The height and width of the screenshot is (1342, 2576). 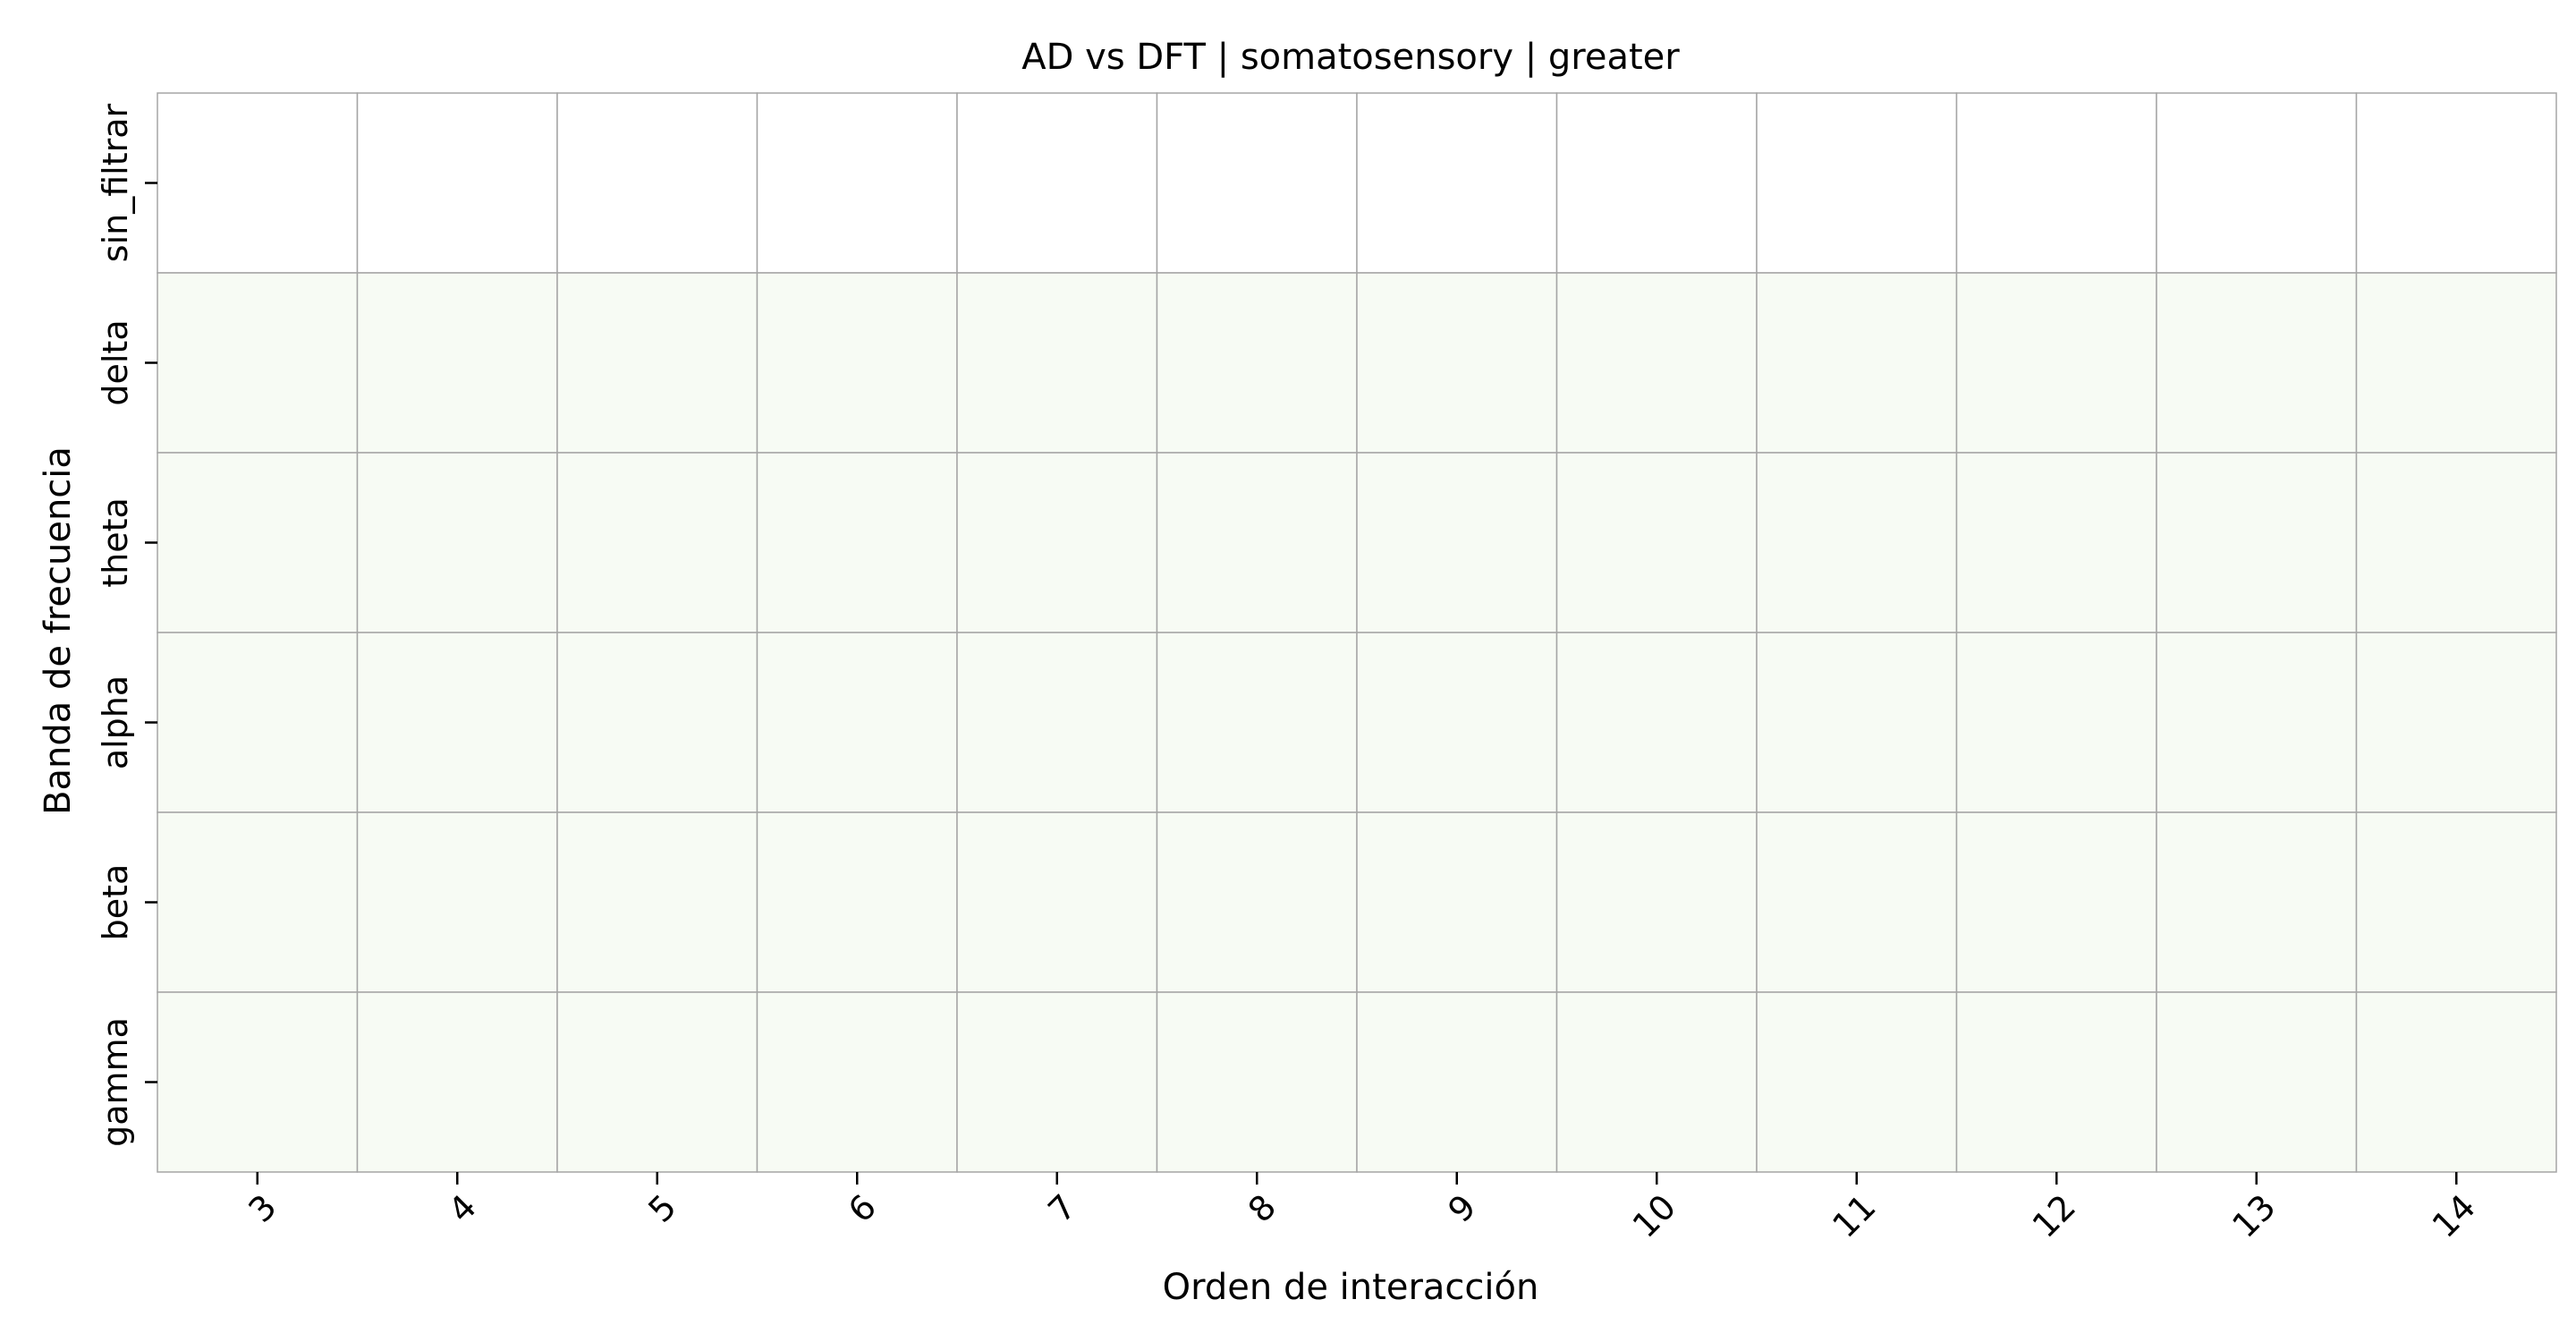 I want to click on y-tick-label-alpha: alpha, so click(x=115, y=722).